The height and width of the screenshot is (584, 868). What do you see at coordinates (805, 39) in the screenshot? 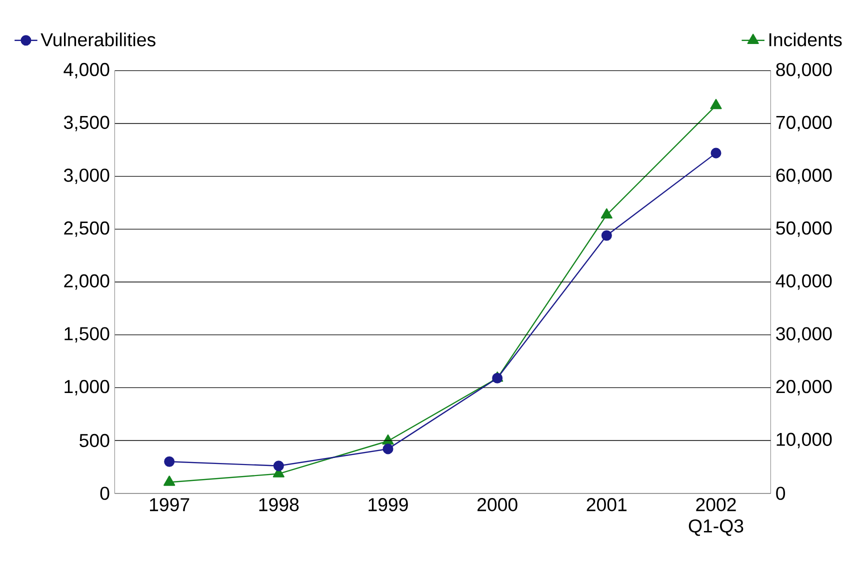
I see `legend-label: Incidents` at bounding box center [805, 39].